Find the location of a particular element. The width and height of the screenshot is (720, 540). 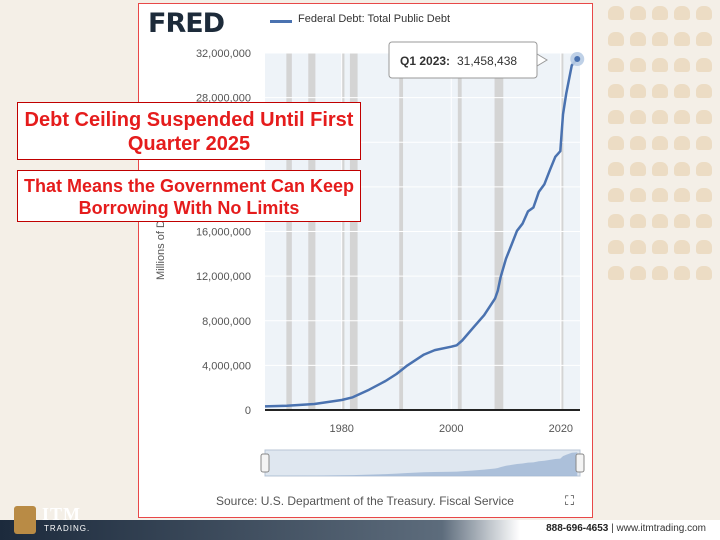

decorative-dot-pattern is located at coordinates (660, 150).